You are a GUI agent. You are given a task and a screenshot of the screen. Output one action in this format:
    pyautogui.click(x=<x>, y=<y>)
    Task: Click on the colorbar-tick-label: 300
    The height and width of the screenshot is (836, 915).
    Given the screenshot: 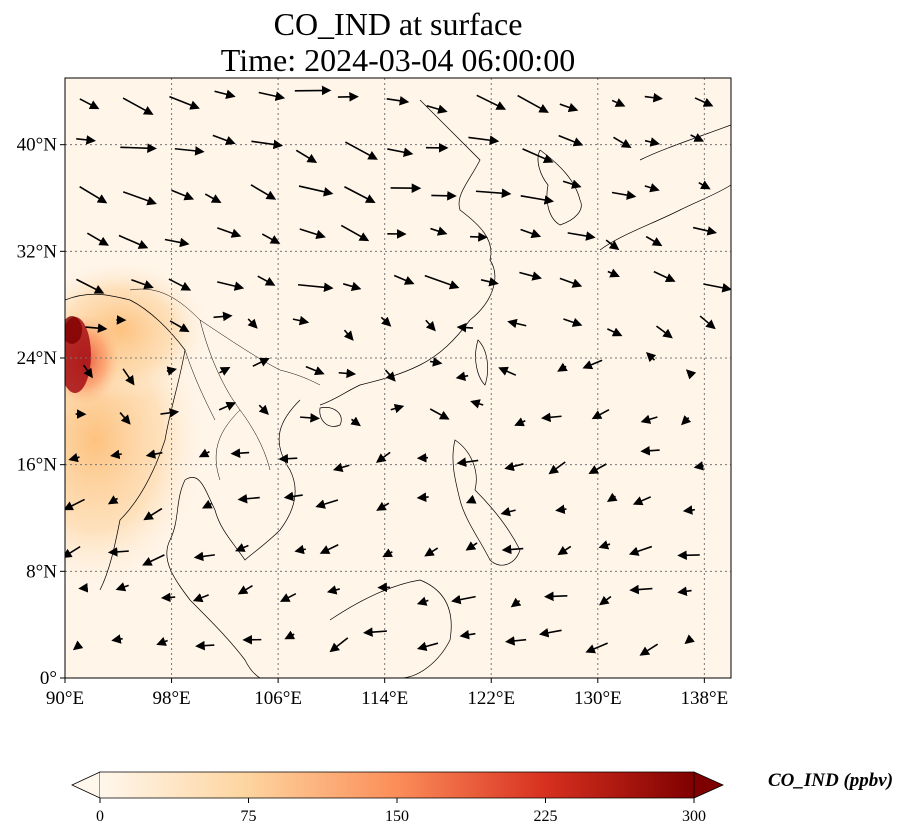 What is the action you would take?
    pyautogui.click(x=694, y=816)
    